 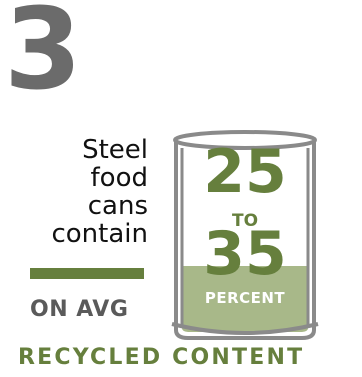 What do you see at coordinates (79, 309) in the screenshot?
I see `qualifier-text: ON AVG` at bounding box center [79, 309].